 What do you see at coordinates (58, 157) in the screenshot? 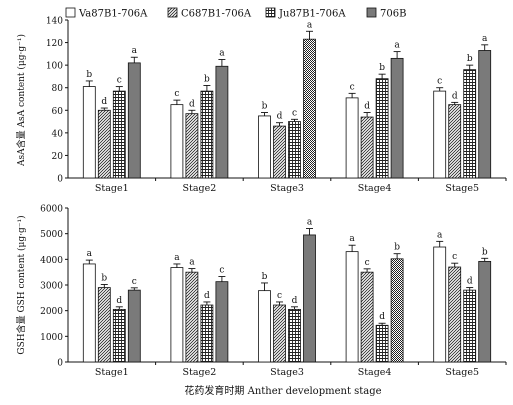
I see `y-tick-label: 20` at bounding box center [58, 157].